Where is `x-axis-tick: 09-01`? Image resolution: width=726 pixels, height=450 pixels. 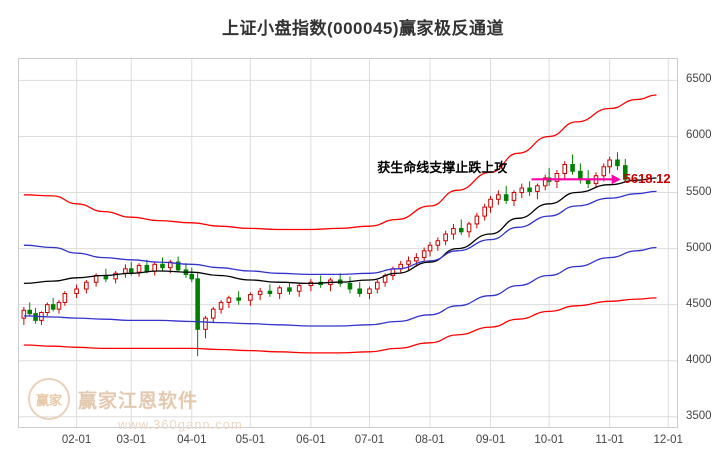
x-axis-tick: 09-01 is located at coordinates (490, 440).